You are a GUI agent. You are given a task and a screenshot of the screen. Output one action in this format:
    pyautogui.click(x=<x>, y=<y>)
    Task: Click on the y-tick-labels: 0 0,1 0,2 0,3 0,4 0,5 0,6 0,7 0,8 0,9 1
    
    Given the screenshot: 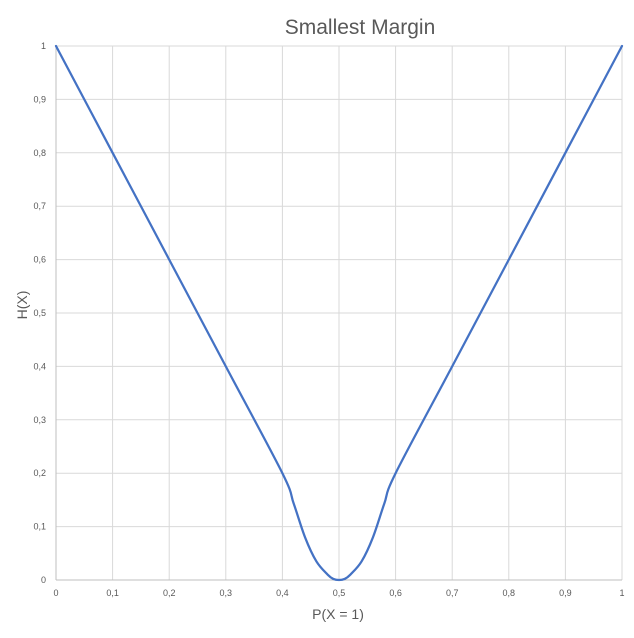 What is the action you would take?
    pyautogui.click(x=39, y=313)
    